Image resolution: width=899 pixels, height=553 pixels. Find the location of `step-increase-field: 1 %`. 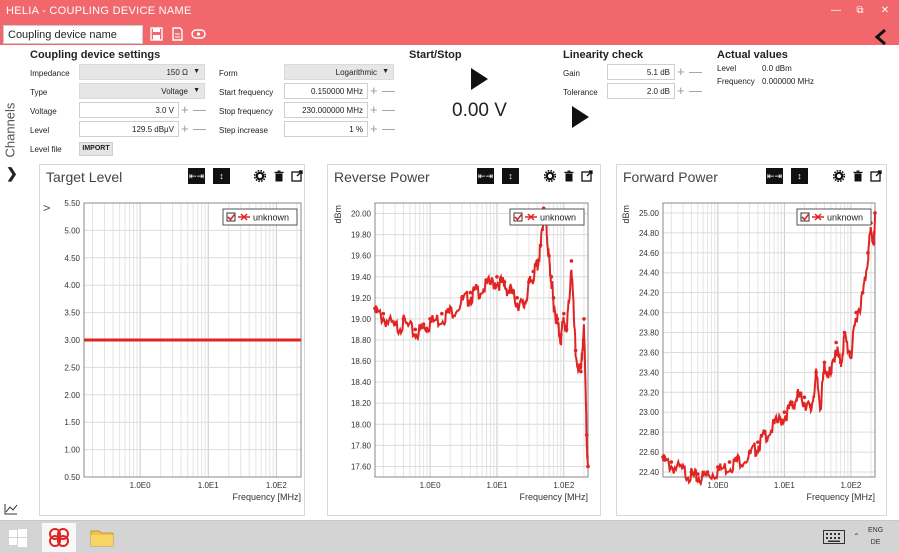

step-increase-field: 1 % is located at coordinates (326, 129).